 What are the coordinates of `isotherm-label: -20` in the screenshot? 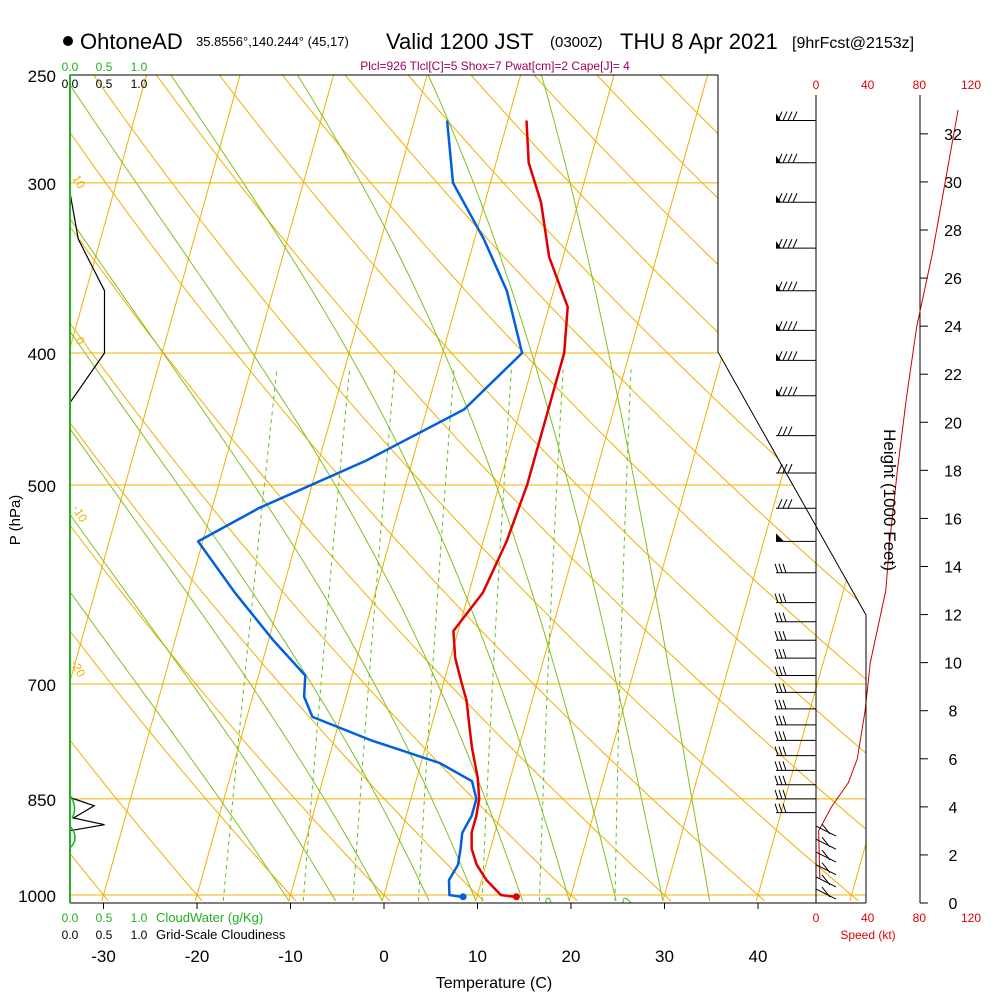 It's located at (77, 669).